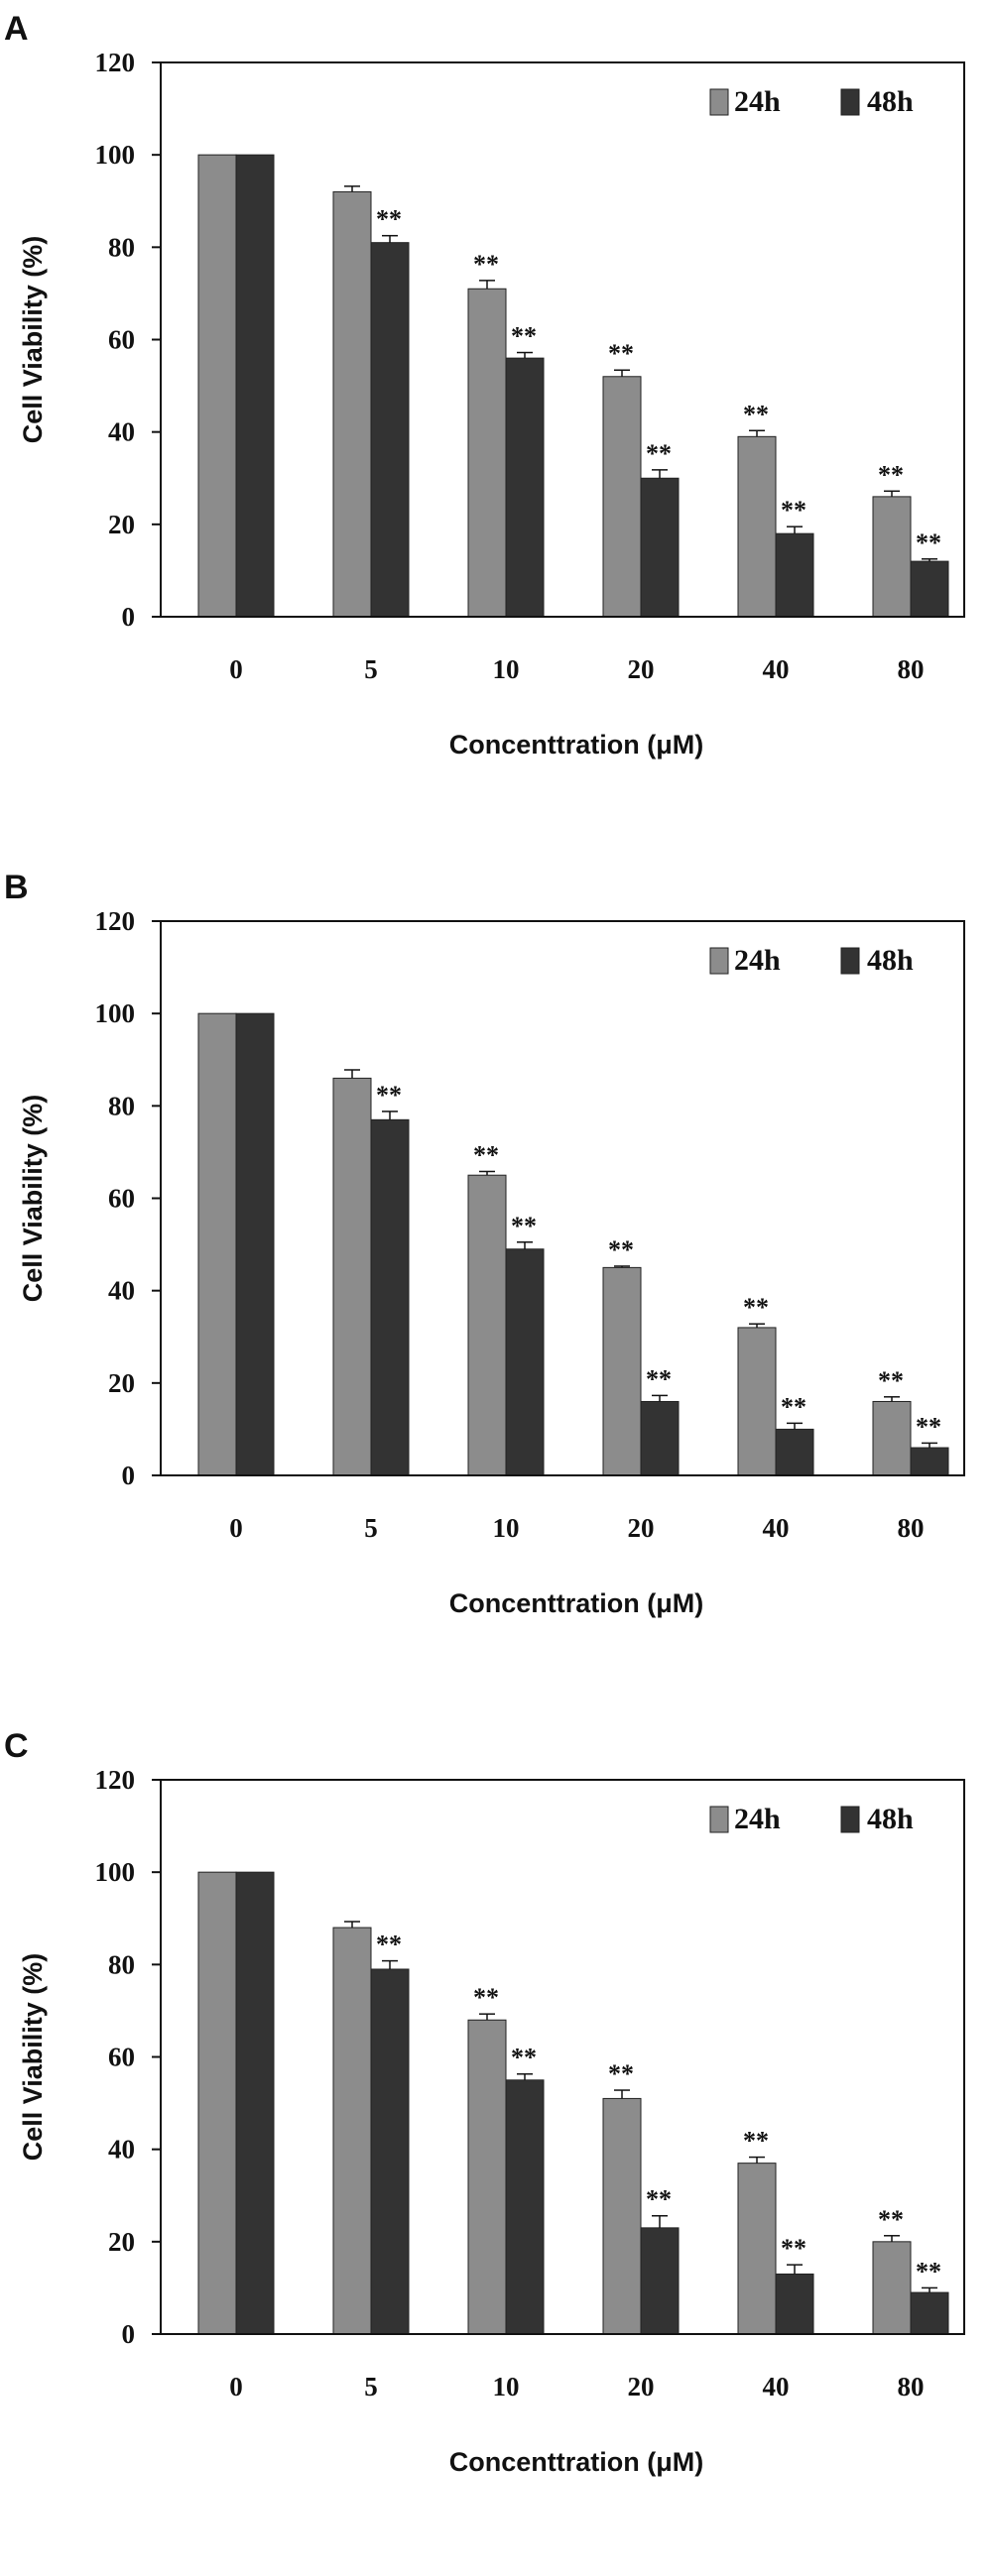  Describe the element at coordinates (121, 524) in the screenshot. I see `y-tick-label: 20` at that location.